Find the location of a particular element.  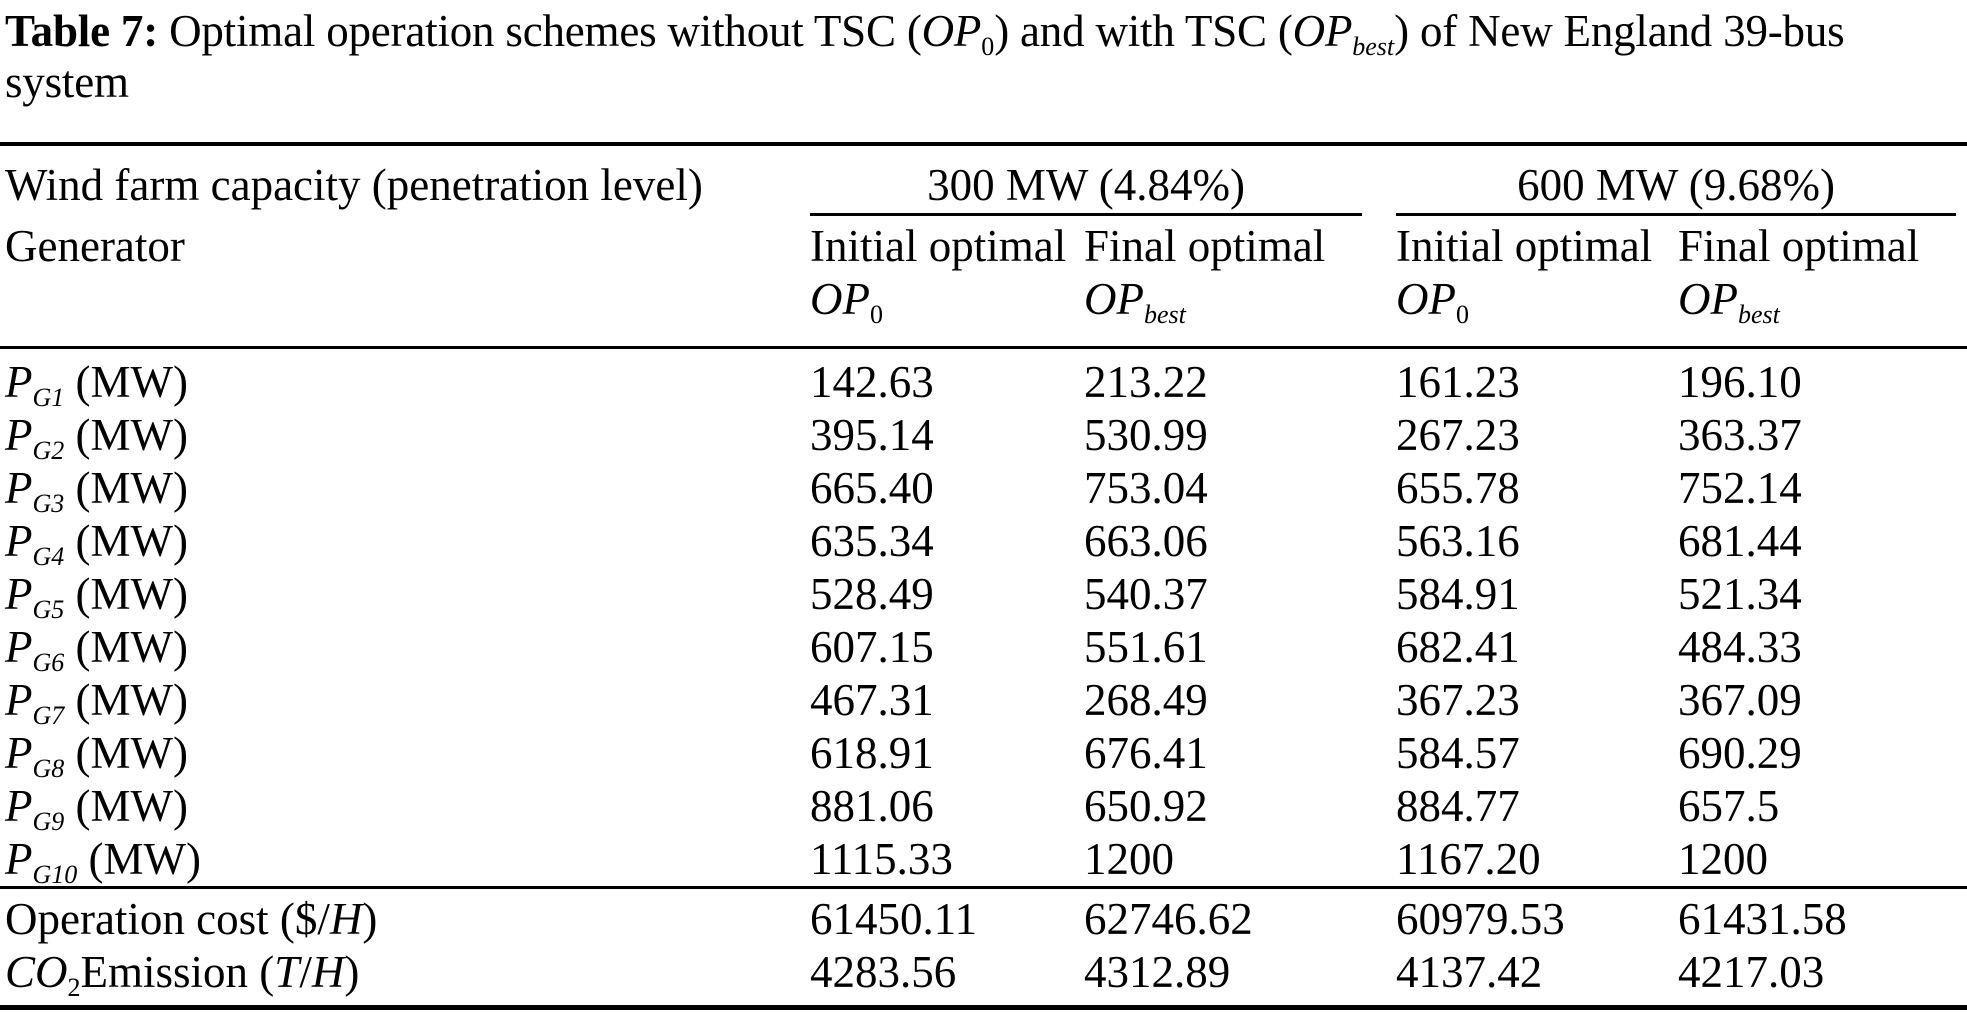

cell-value: 363.37 is located at coordinates (1740, 435).